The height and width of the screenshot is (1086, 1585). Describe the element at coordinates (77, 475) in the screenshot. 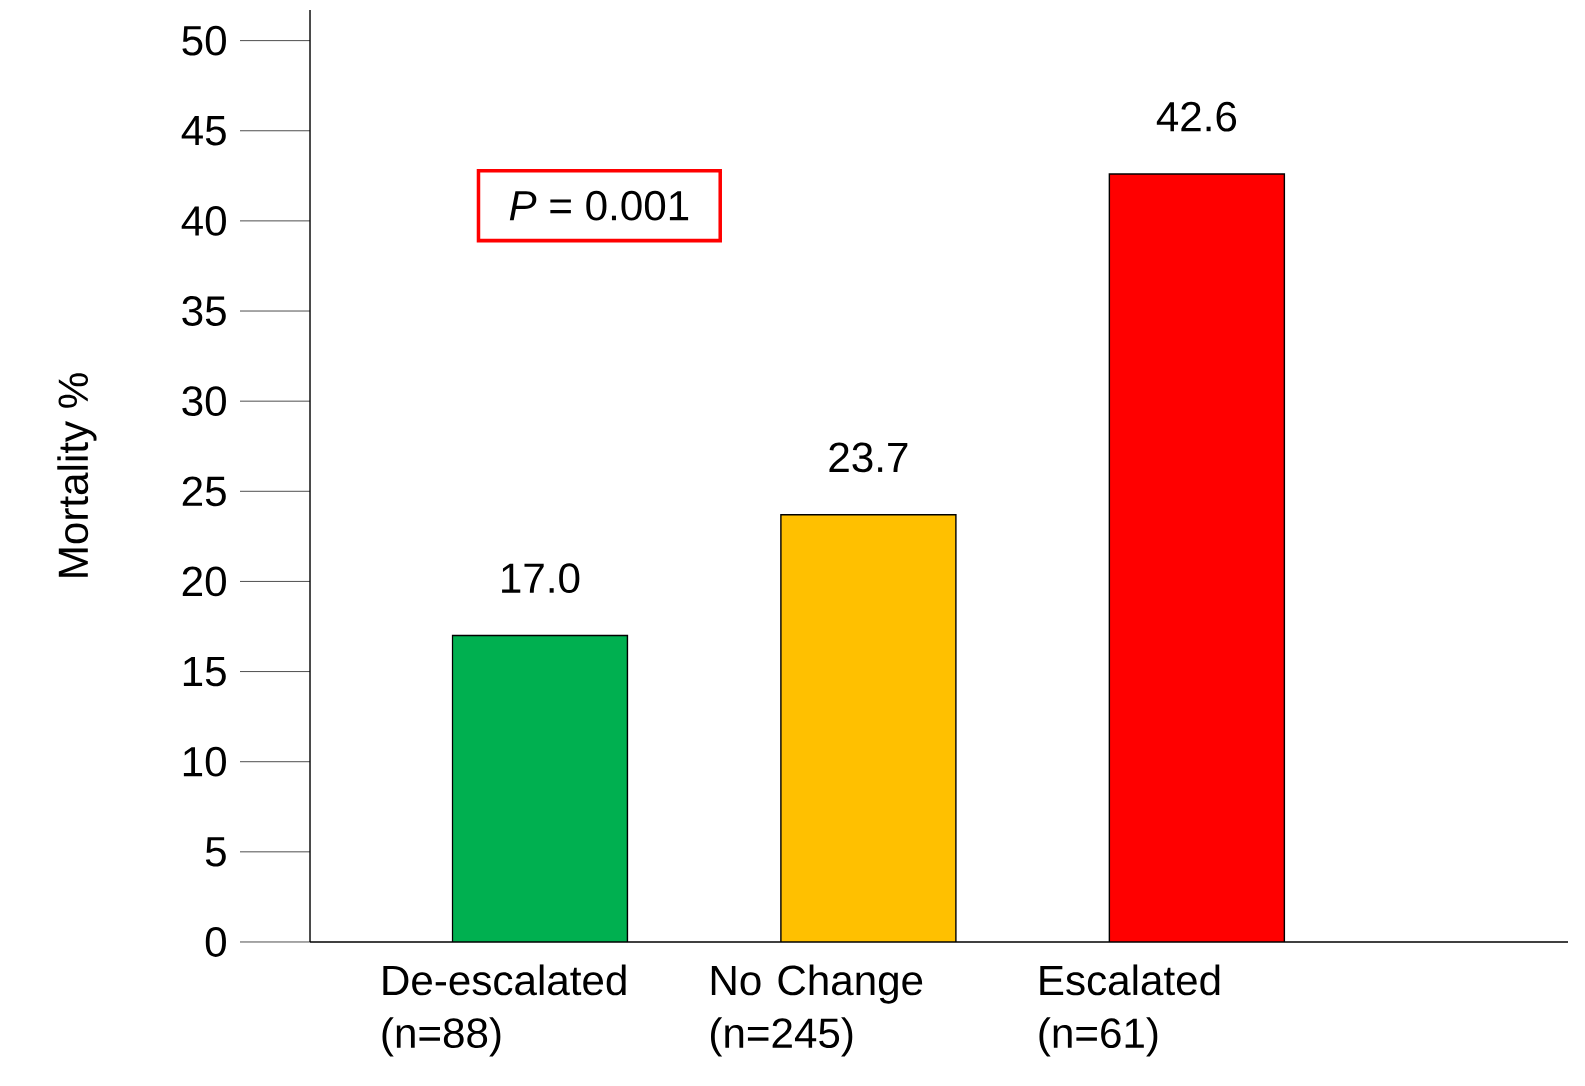

I see `y-axis-title: Mortality %` at that location.